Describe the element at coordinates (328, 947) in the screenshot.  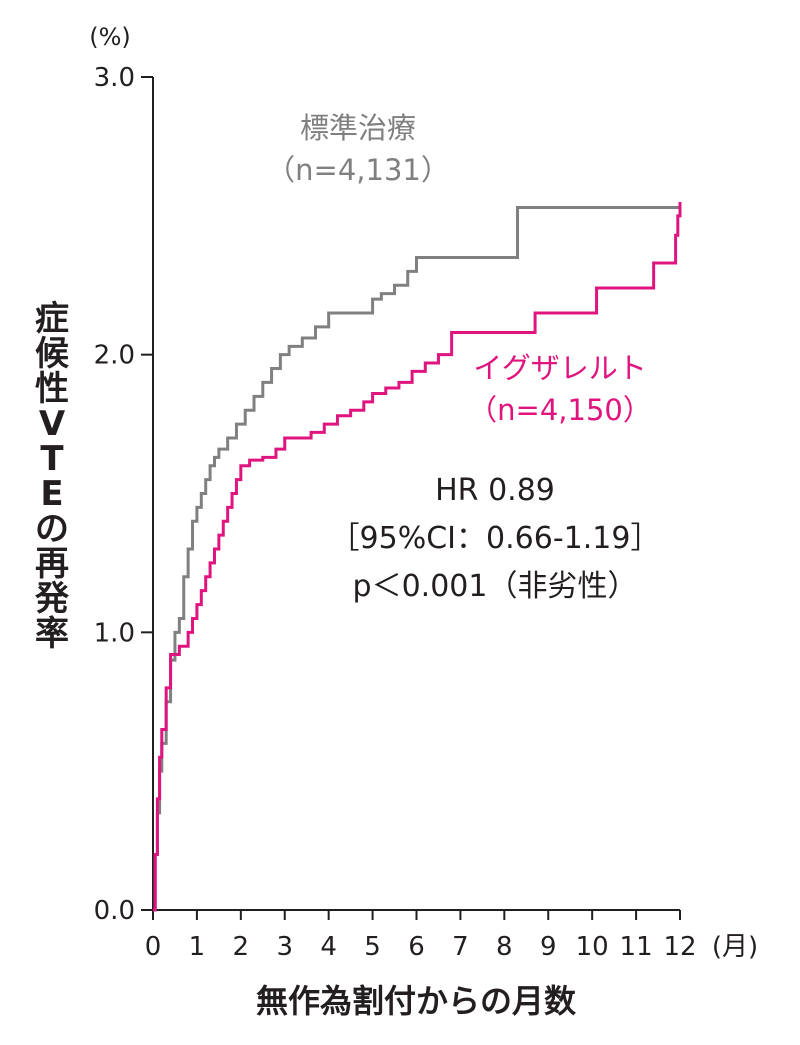
I see `x-tick-label: 4` at that location.